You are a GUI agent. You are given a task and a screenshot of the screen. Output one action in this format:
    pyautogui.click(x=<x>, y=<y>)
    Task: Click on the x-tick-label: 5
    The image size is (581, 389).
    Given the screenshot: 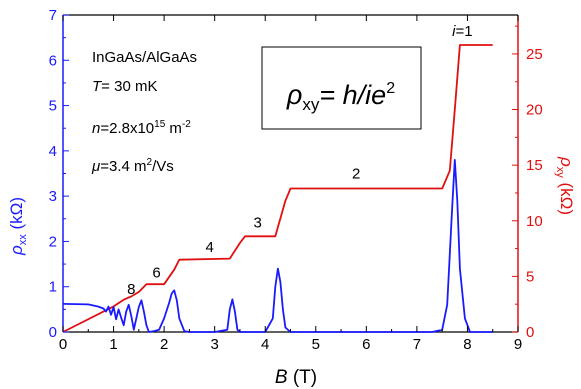 What is the action you would take?
    pyautogui.click(x=316, y=344)
    